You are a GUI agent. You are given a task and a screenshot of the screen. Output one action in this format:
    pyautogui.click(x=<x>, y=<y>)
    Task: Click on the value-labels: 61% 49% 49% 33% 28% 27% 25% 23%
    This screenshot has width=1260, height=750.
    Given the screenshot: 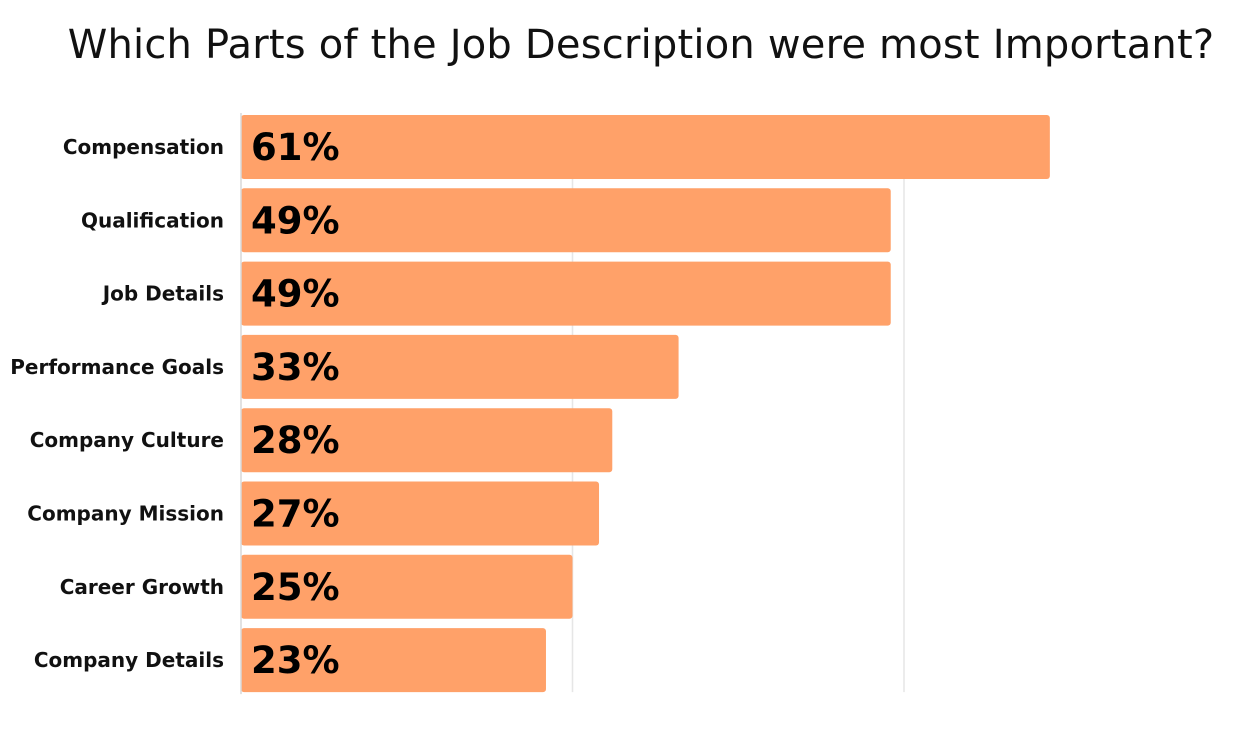 What is the action you would take?
    pyautogui.click(x=295, y=404)
    